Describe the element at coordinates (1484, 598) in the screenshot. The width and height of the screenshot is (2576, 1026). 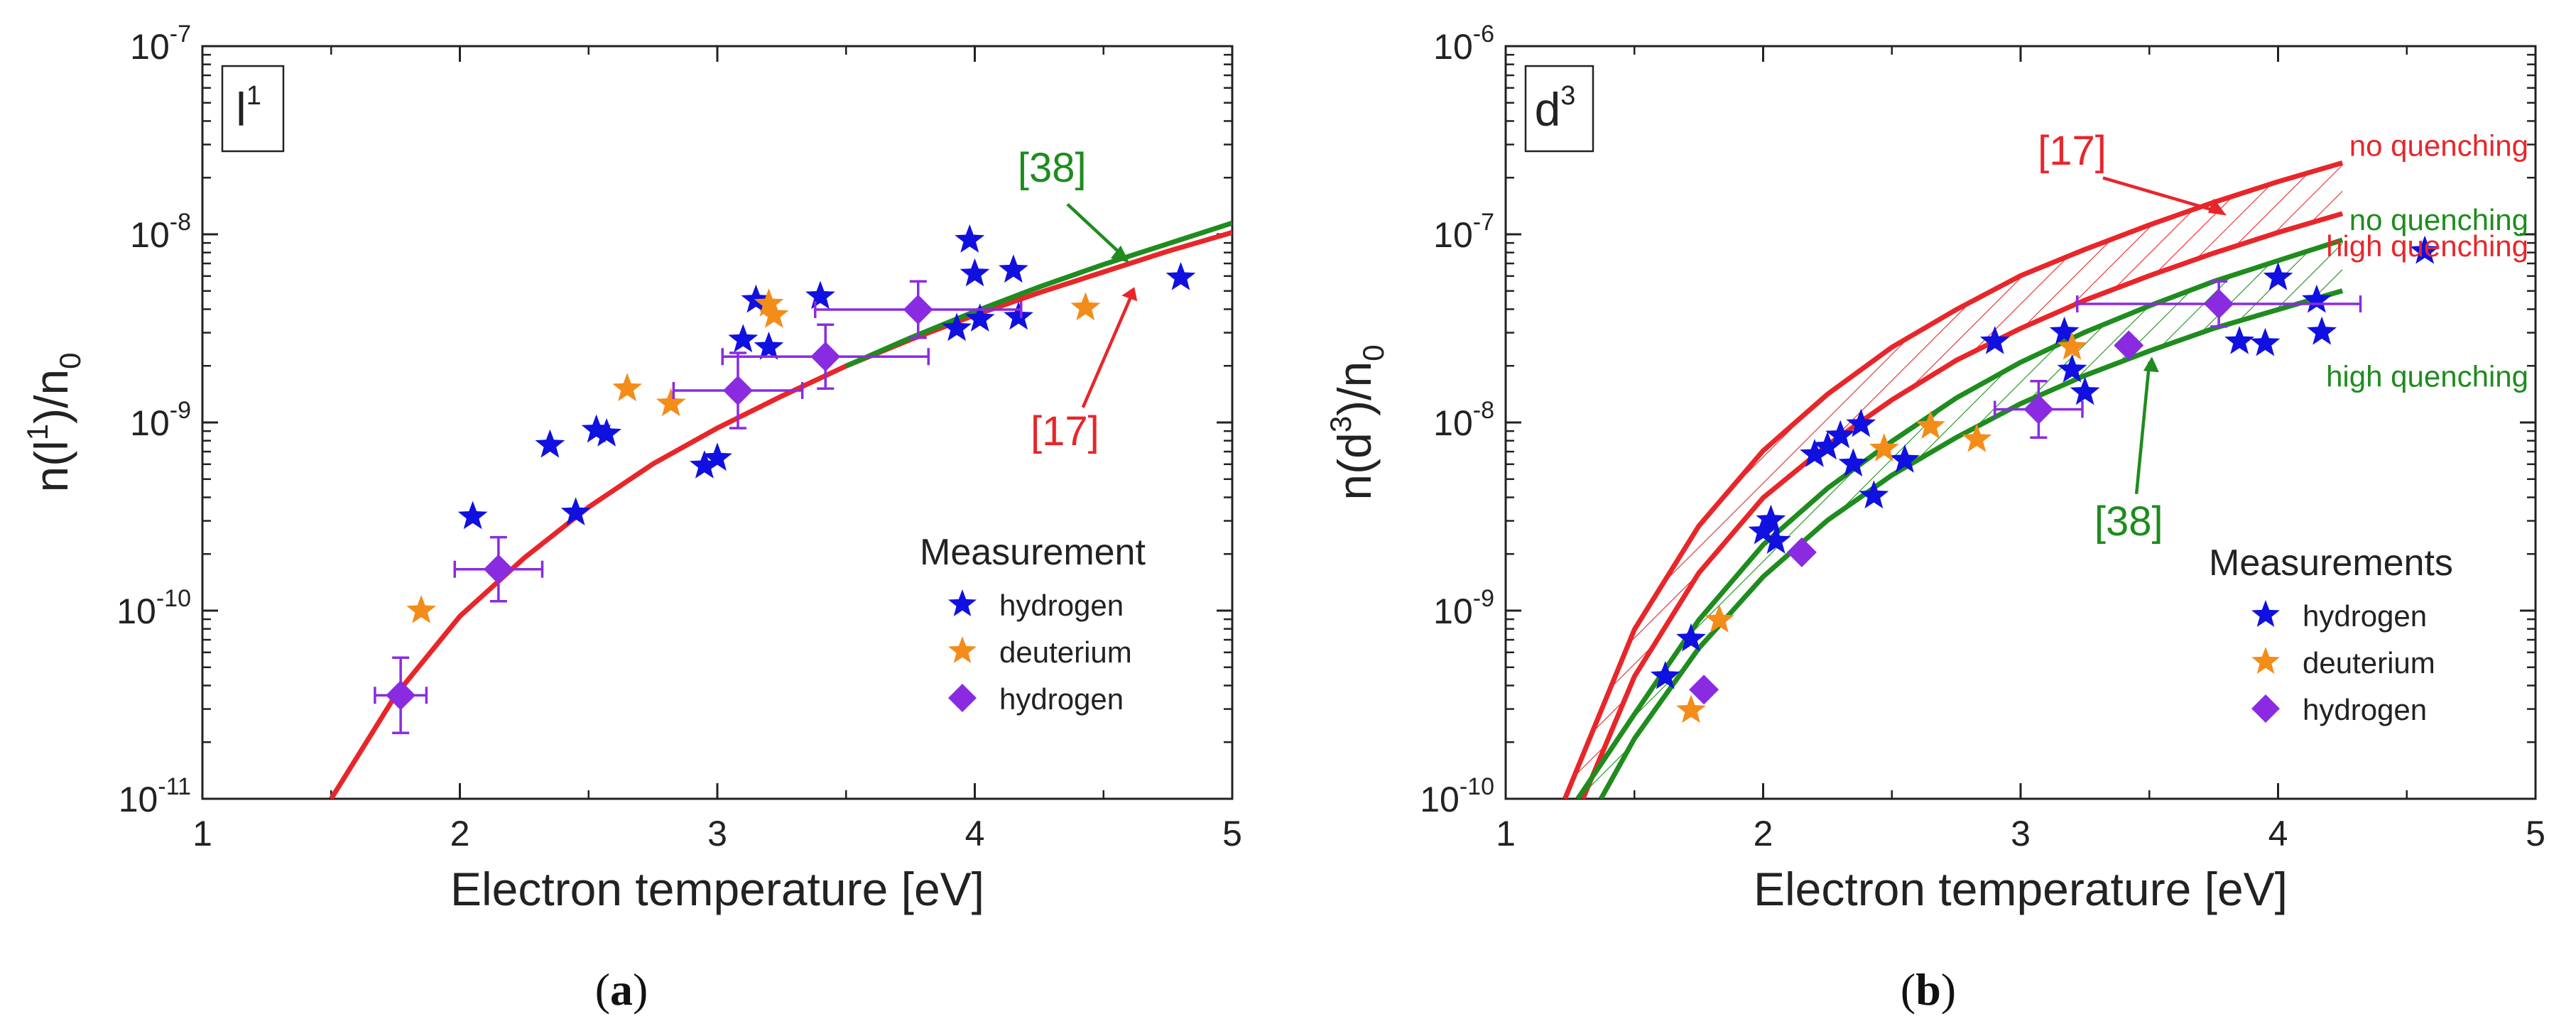
I see `y-tick-exponent: -9` at that location.